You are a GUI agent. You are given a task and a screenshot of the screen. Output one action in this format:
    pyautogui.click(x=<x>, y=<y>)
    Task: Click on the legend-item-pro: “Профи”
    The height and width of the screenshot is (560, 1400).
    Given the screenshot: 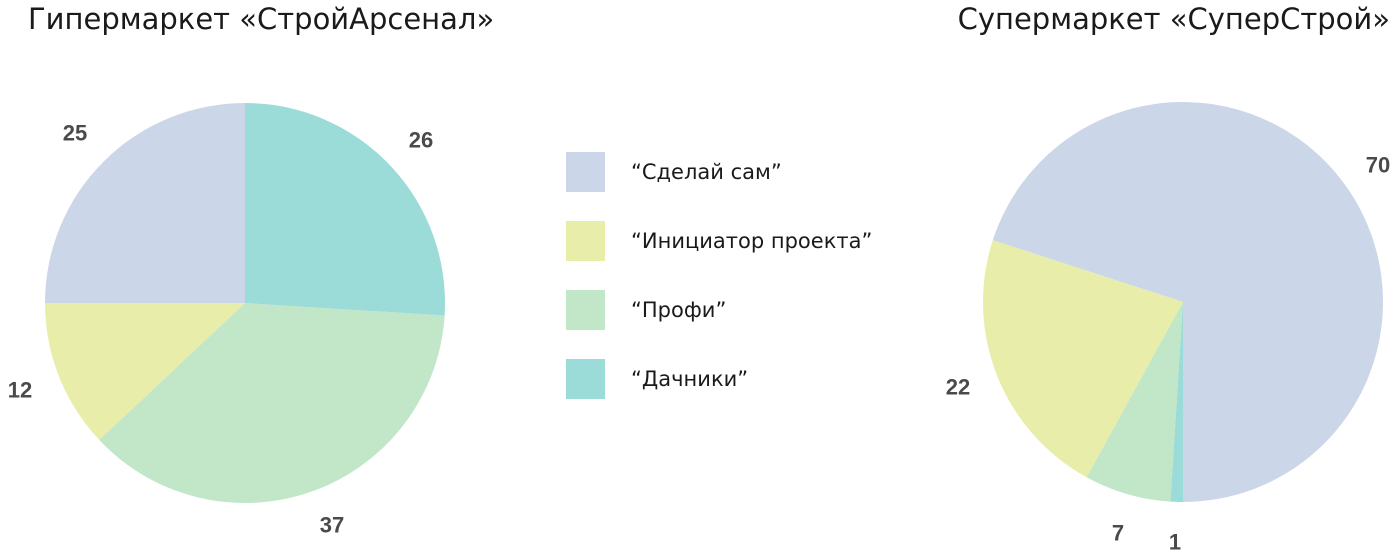 What is the action you would take?
    pyautogui.click(x=719, y=310)
    